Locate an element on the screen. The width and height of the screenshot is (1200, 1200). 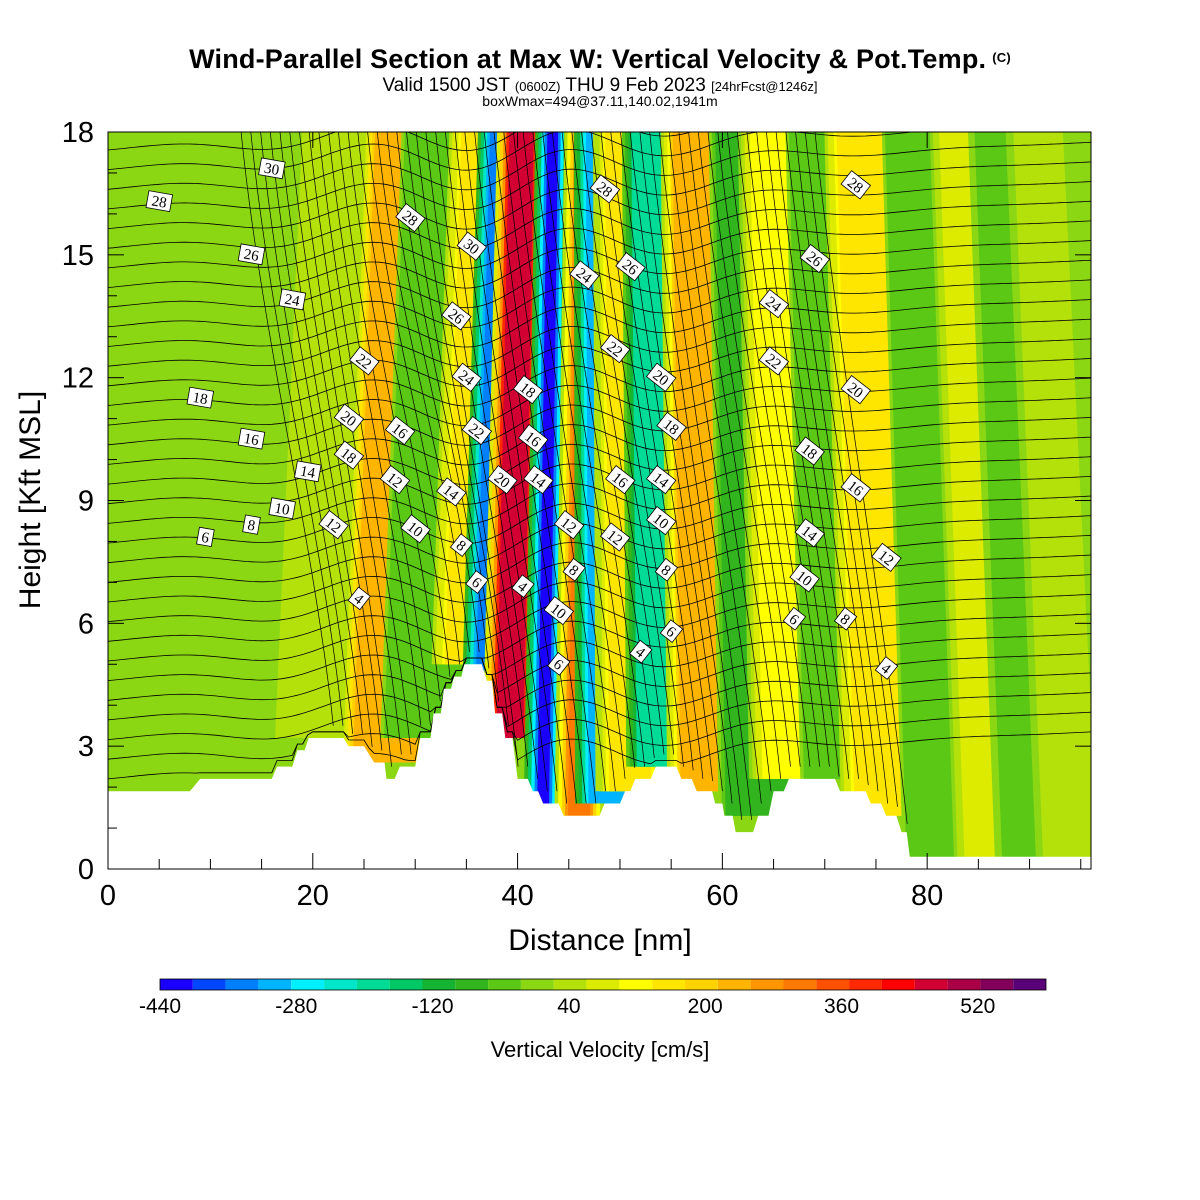
valid-utc: (0600Z) is located at coordinates (537, 86).